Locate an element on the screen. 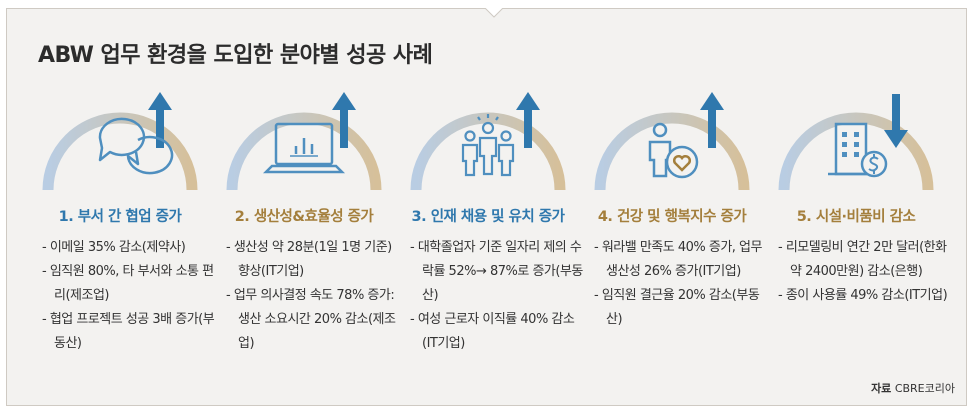 This screenshot has width=975, height=412. list-item: - 임직원 결근율 20% 감소(부동산) is located at coordinates (677, 307).